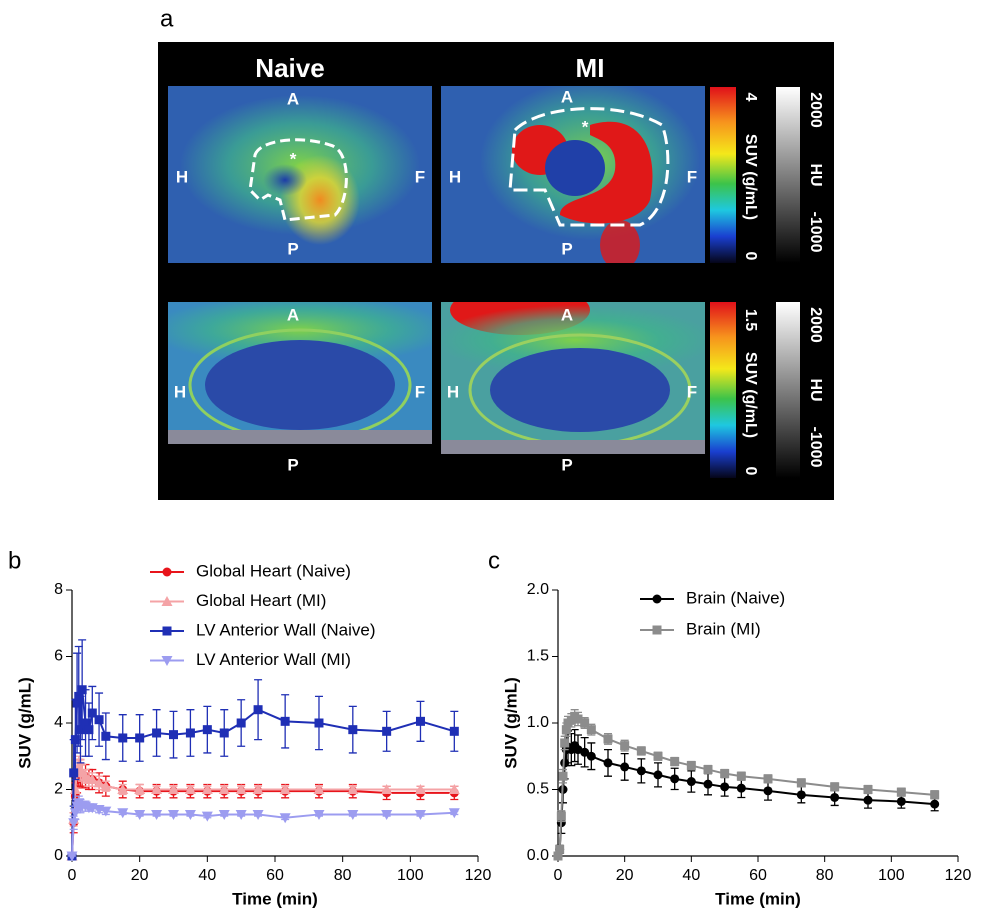 The image size is (989, 918). What do you see at coordinates (573, 387) in the screenshot?
I see `pet-image` at bounding box center [573, 387].